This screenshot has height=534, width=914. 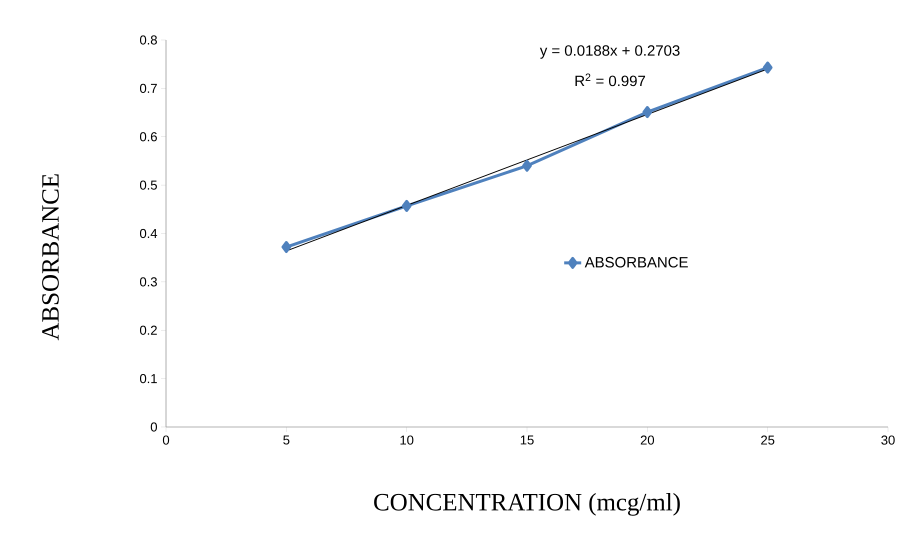 What do you see at coordinates (166, 440) in the screenshot?
I see `x-tick-label: 0` at bounding box center [166, 440].